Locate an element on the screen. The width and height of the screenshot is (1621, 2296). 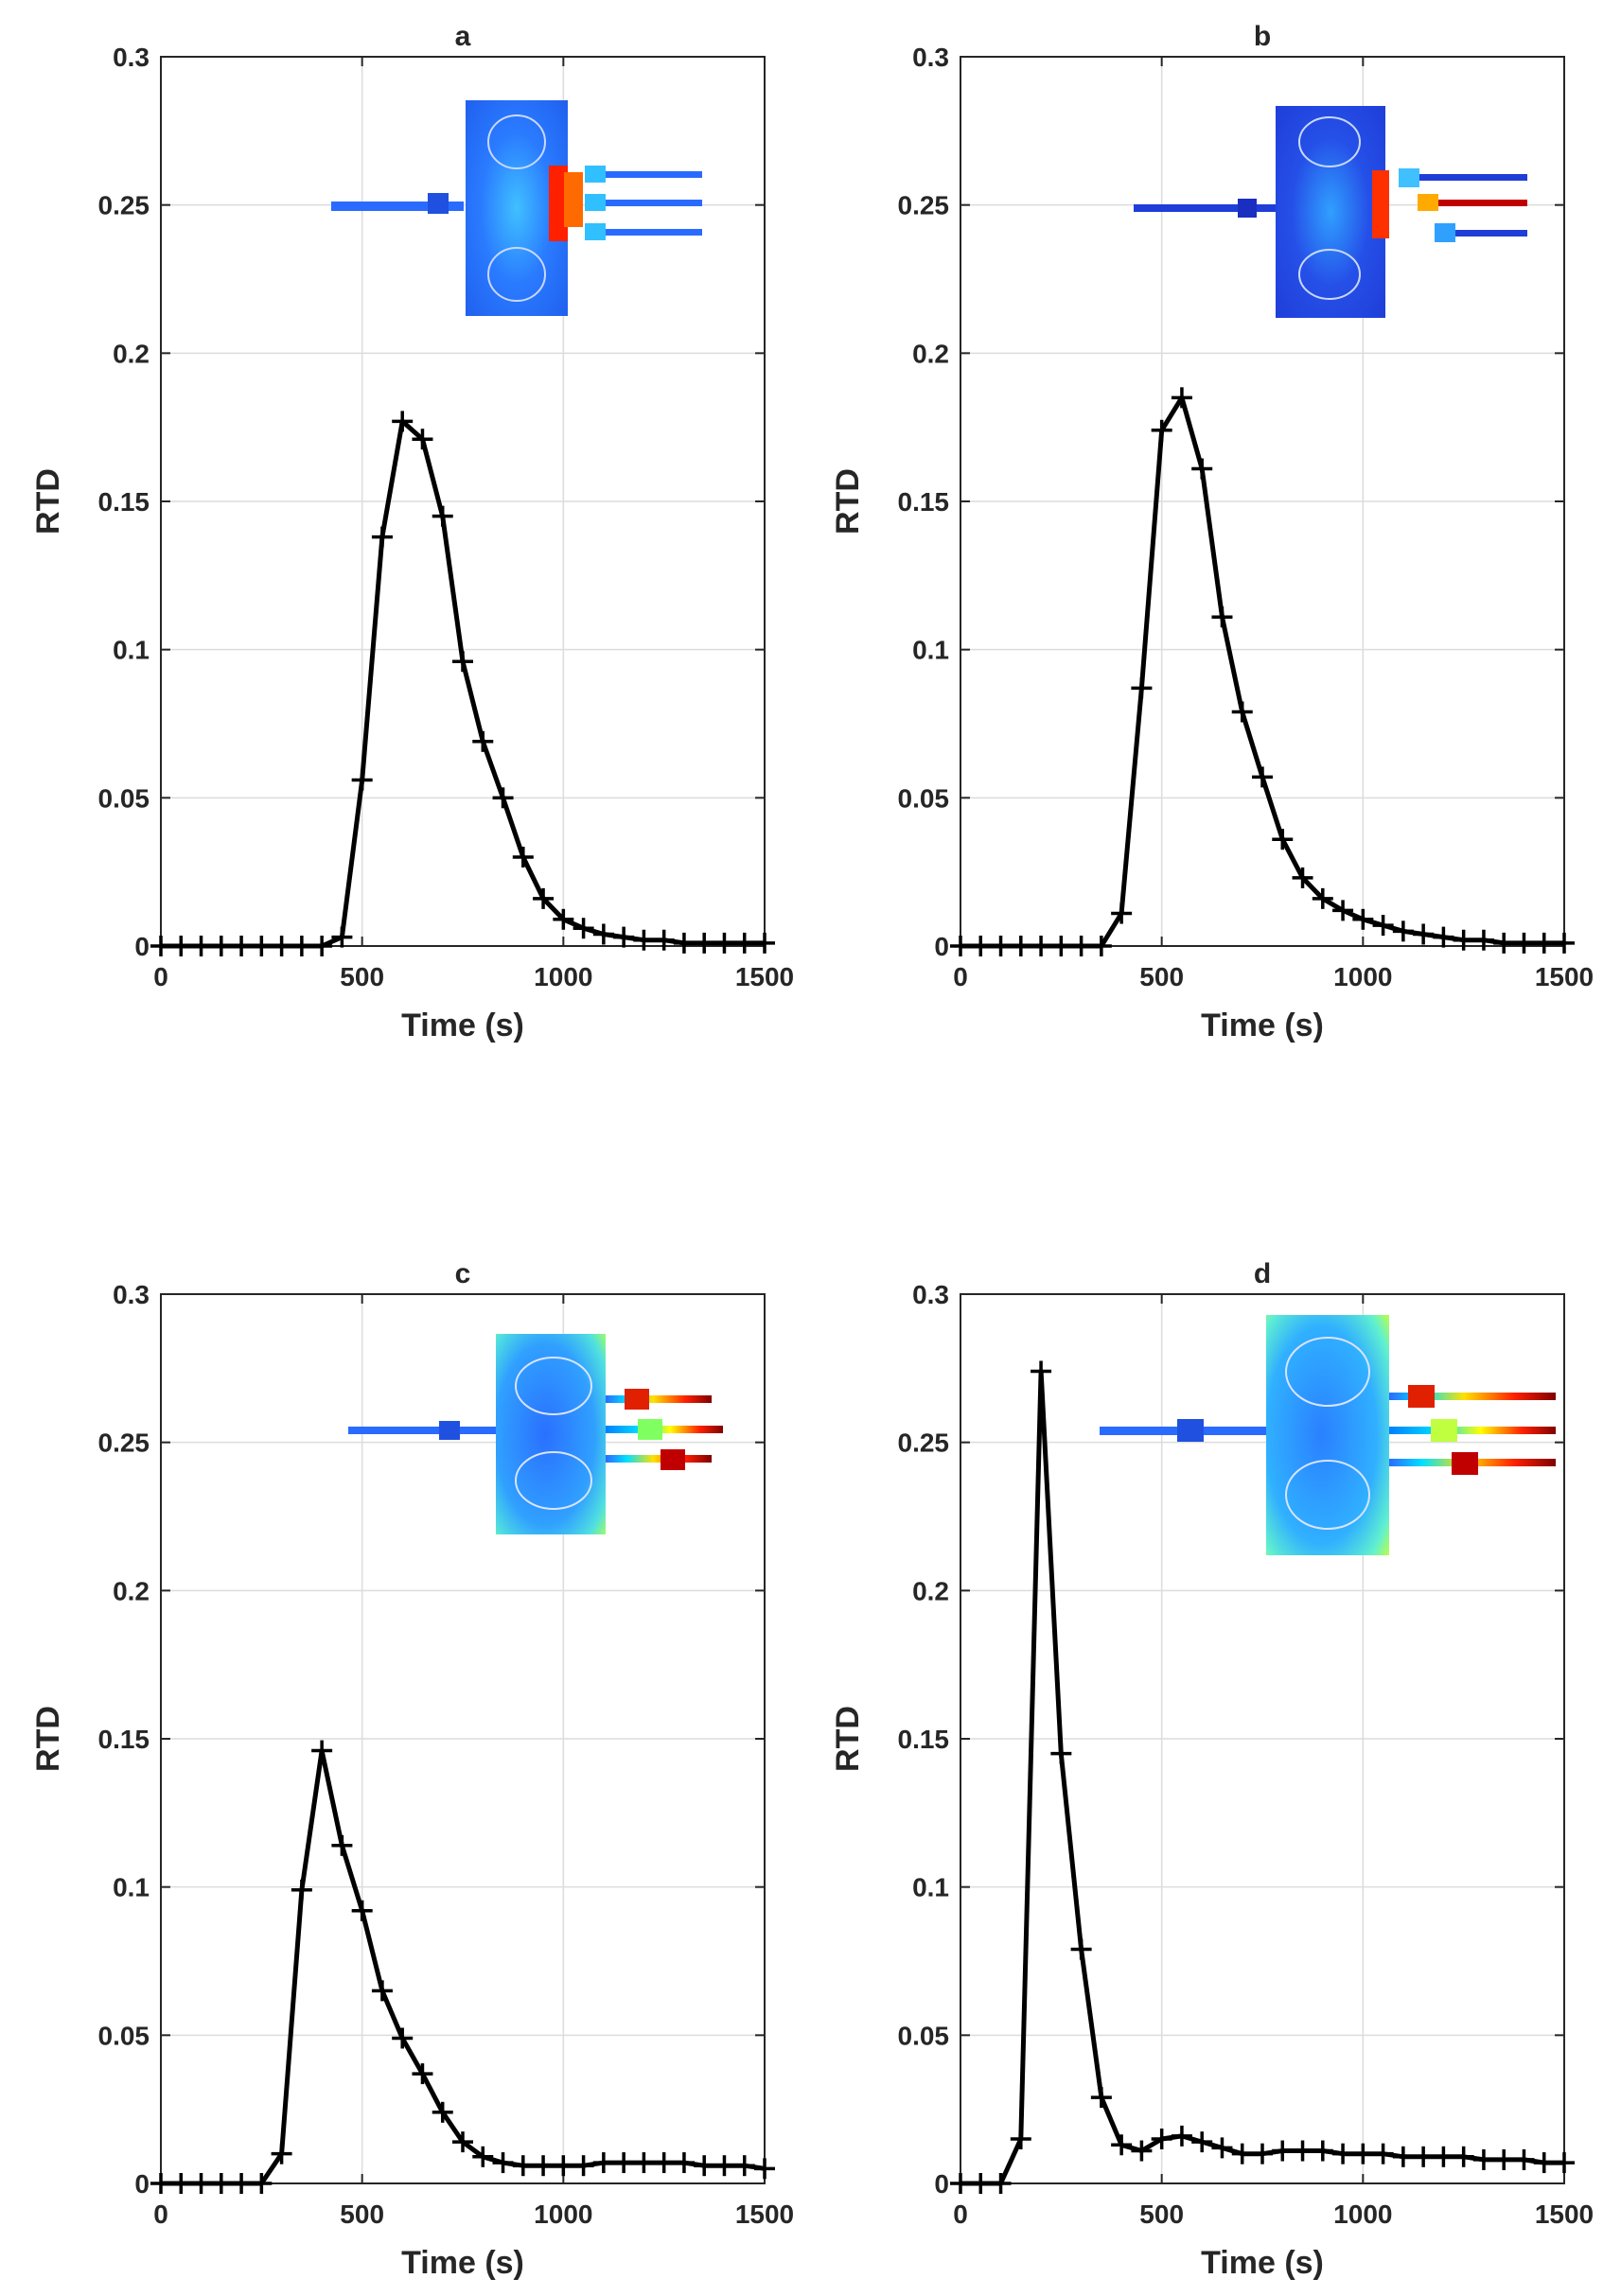
markers-a is located at coordinates (463, 684).